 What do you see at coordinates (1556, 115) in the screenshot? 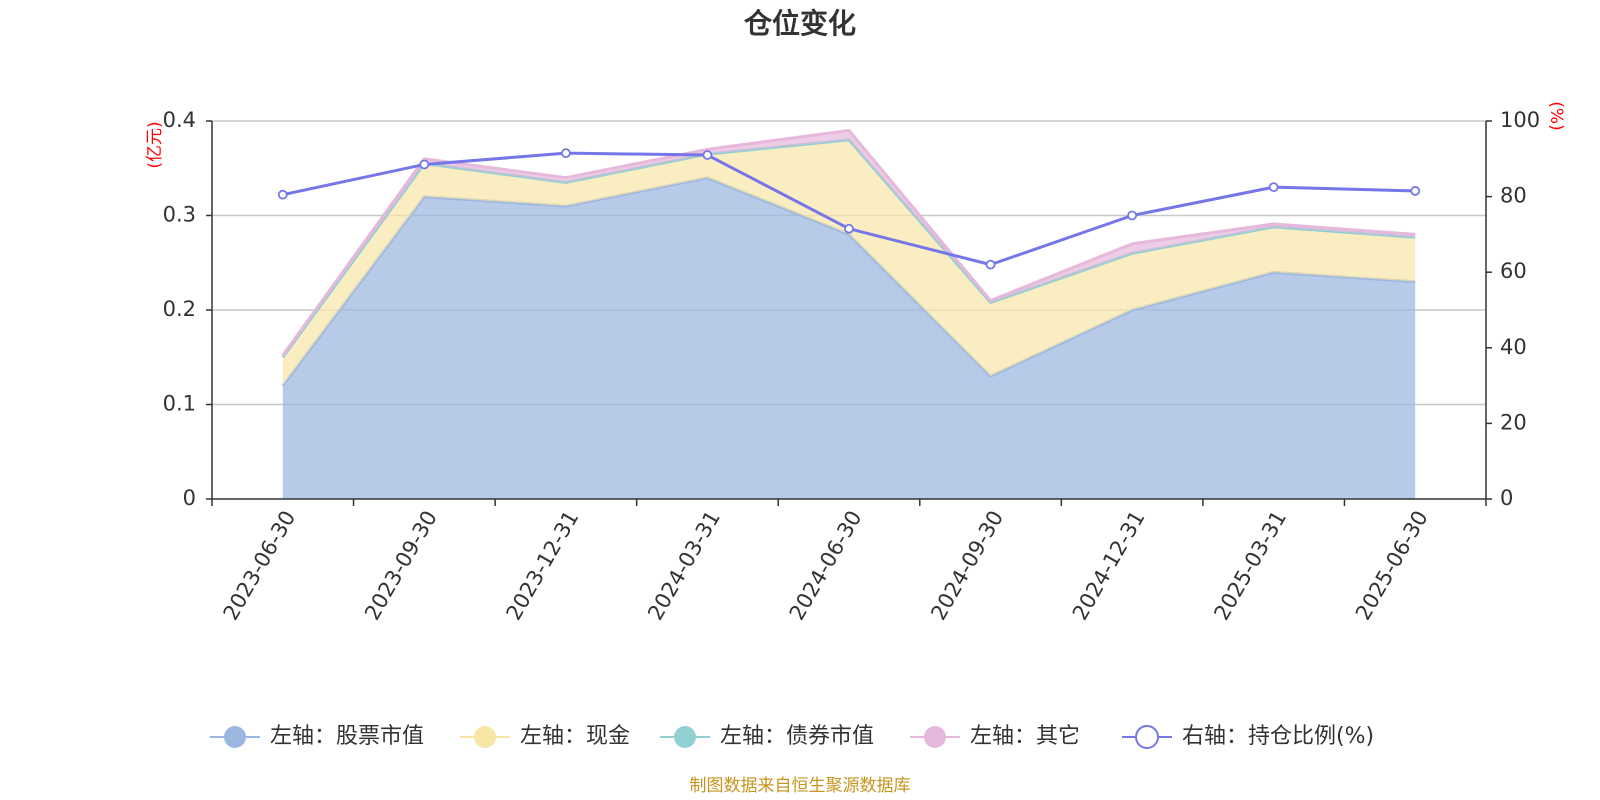
I see `right-axis-unit: (%)` at bounding box center [1556, 115].